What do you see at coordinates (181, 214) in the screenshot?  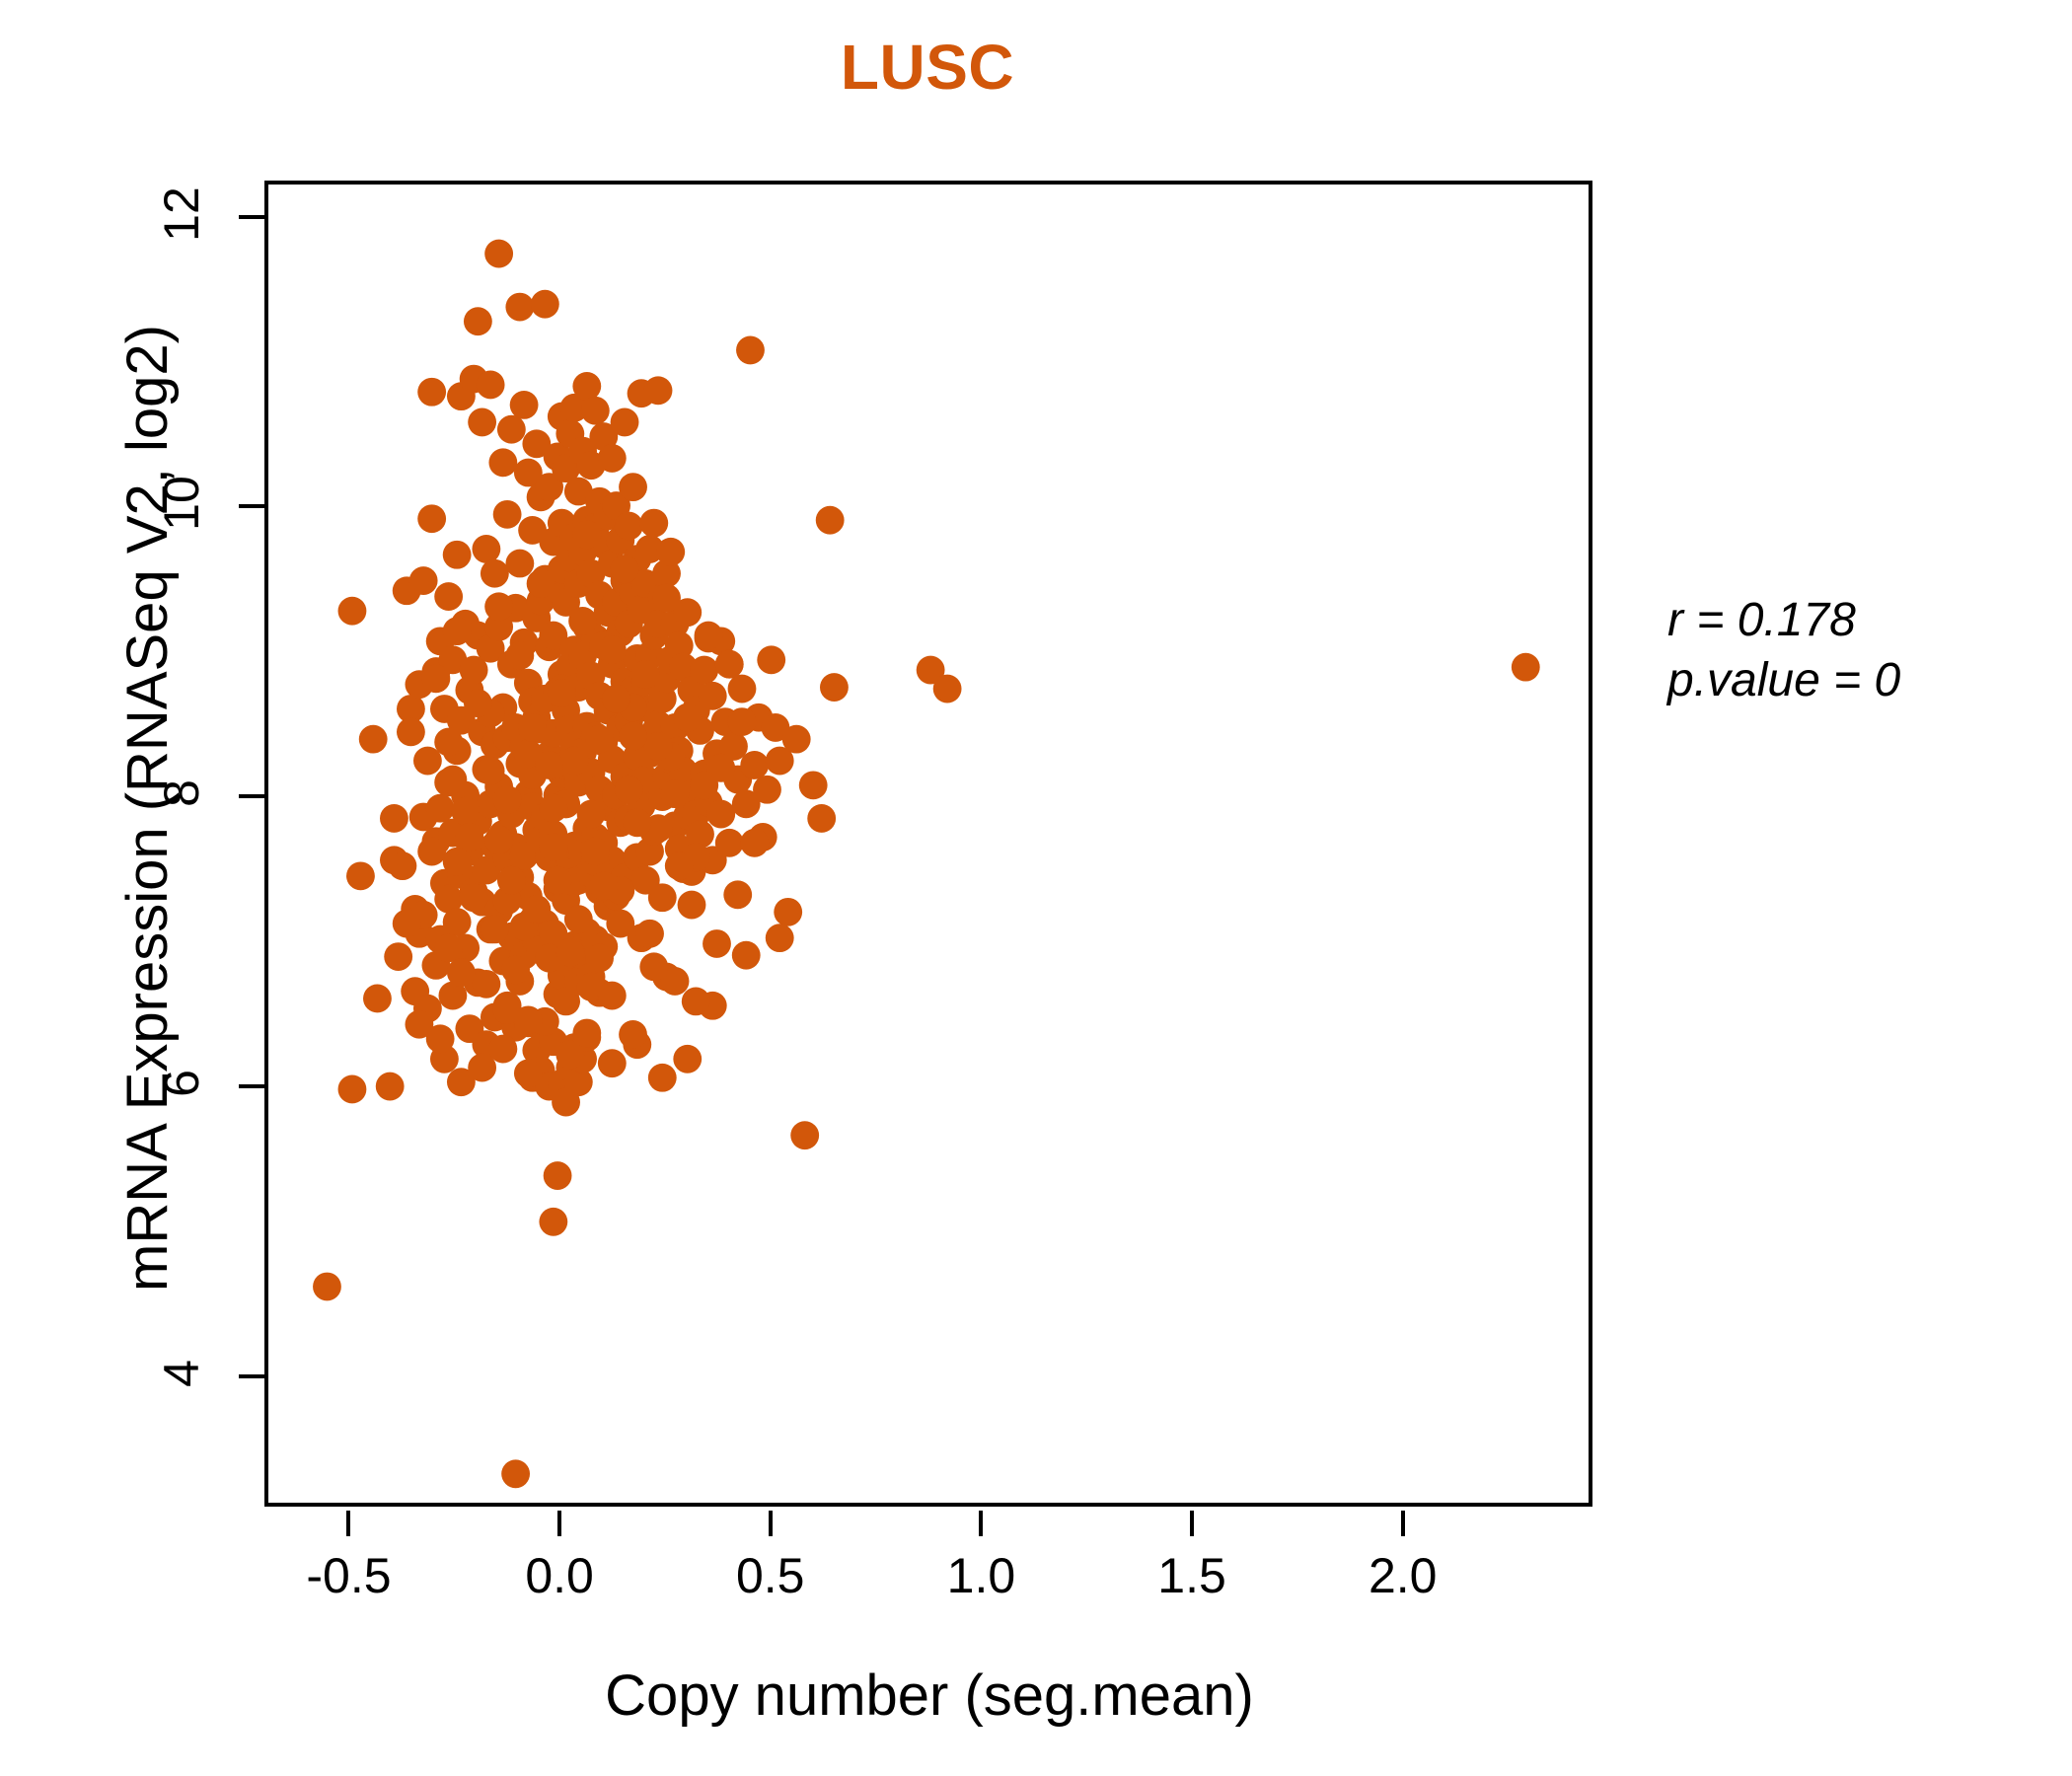 I see `y-tick-label: 12` at bounding box center [181, 214].